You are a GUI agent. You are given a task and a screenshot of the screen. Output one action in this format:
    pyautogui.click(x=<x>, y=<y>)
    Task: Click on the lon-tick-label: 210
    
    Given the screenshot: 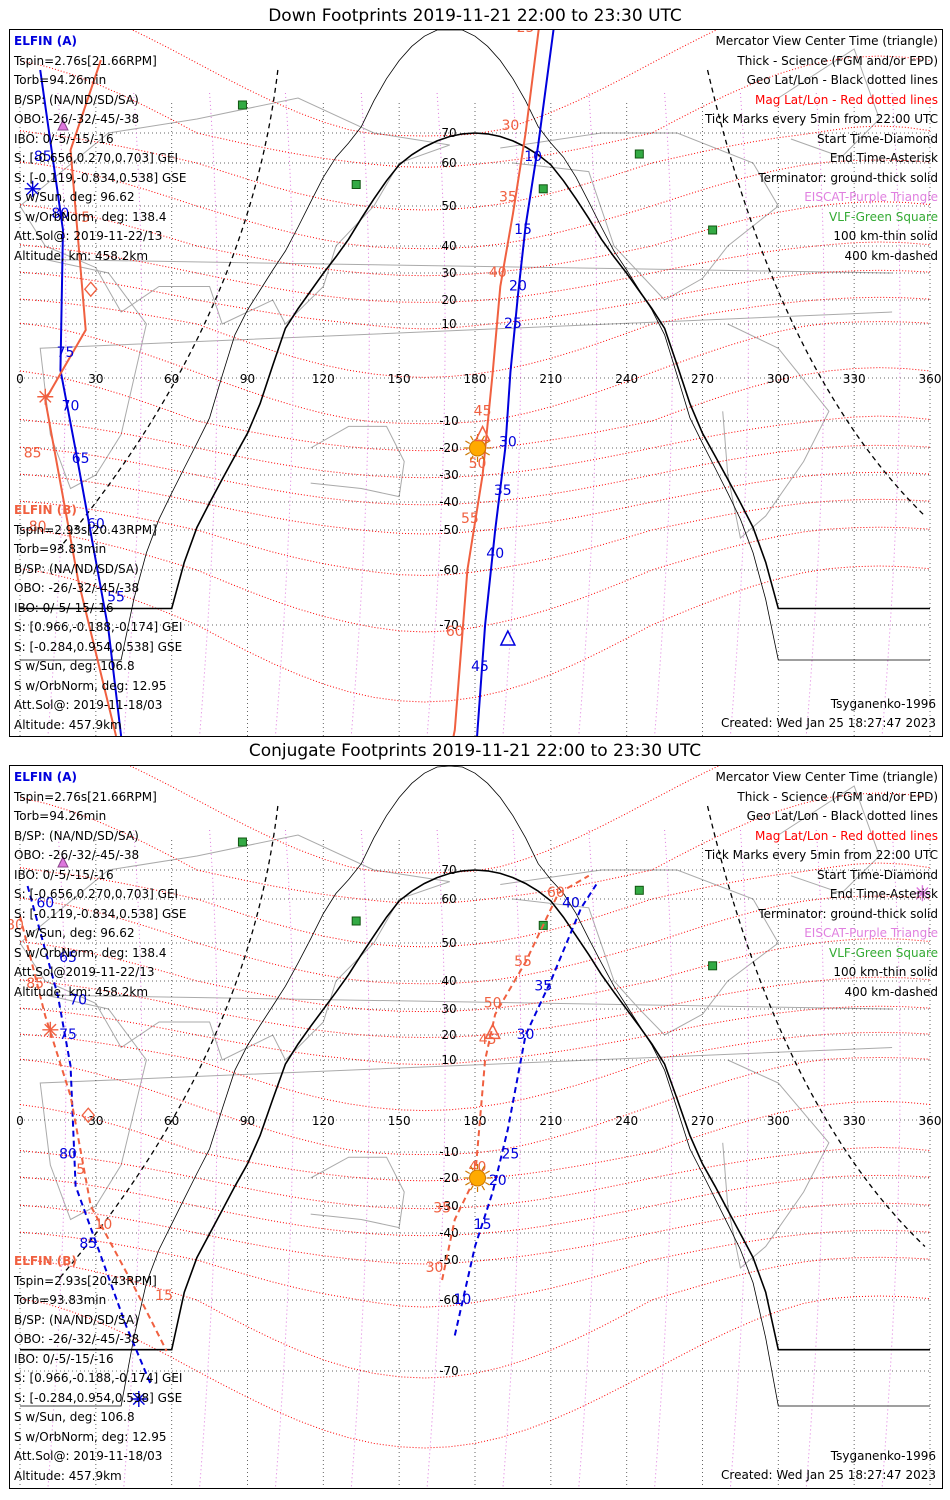 What is the action you would take?
    pyautogui.click(x=550, y=379)
    